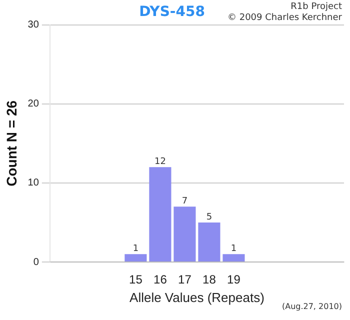  I want to click on x-tick-label: 19, so click(234, 279).